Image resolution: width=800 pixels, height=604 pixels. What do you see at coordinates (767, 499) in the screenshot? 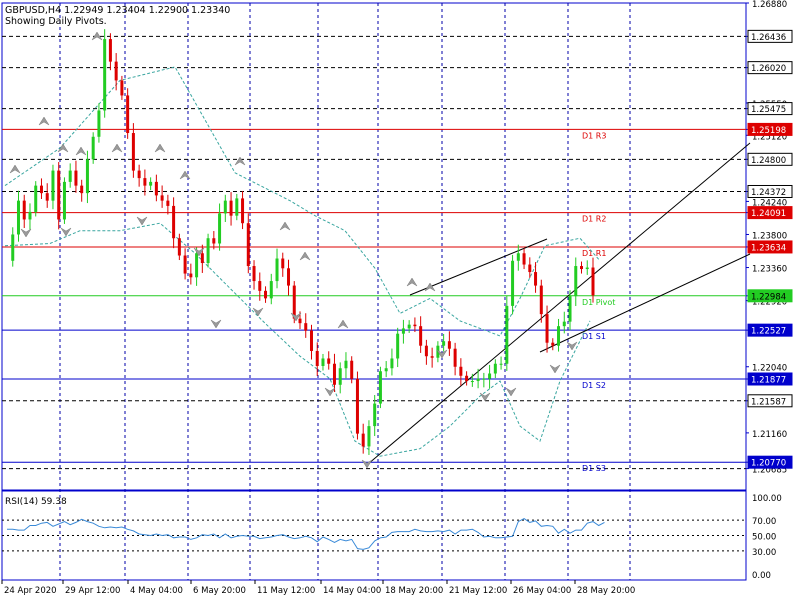
I see `rsi-axis-label: 100.00` at bounding box center [767, 499].